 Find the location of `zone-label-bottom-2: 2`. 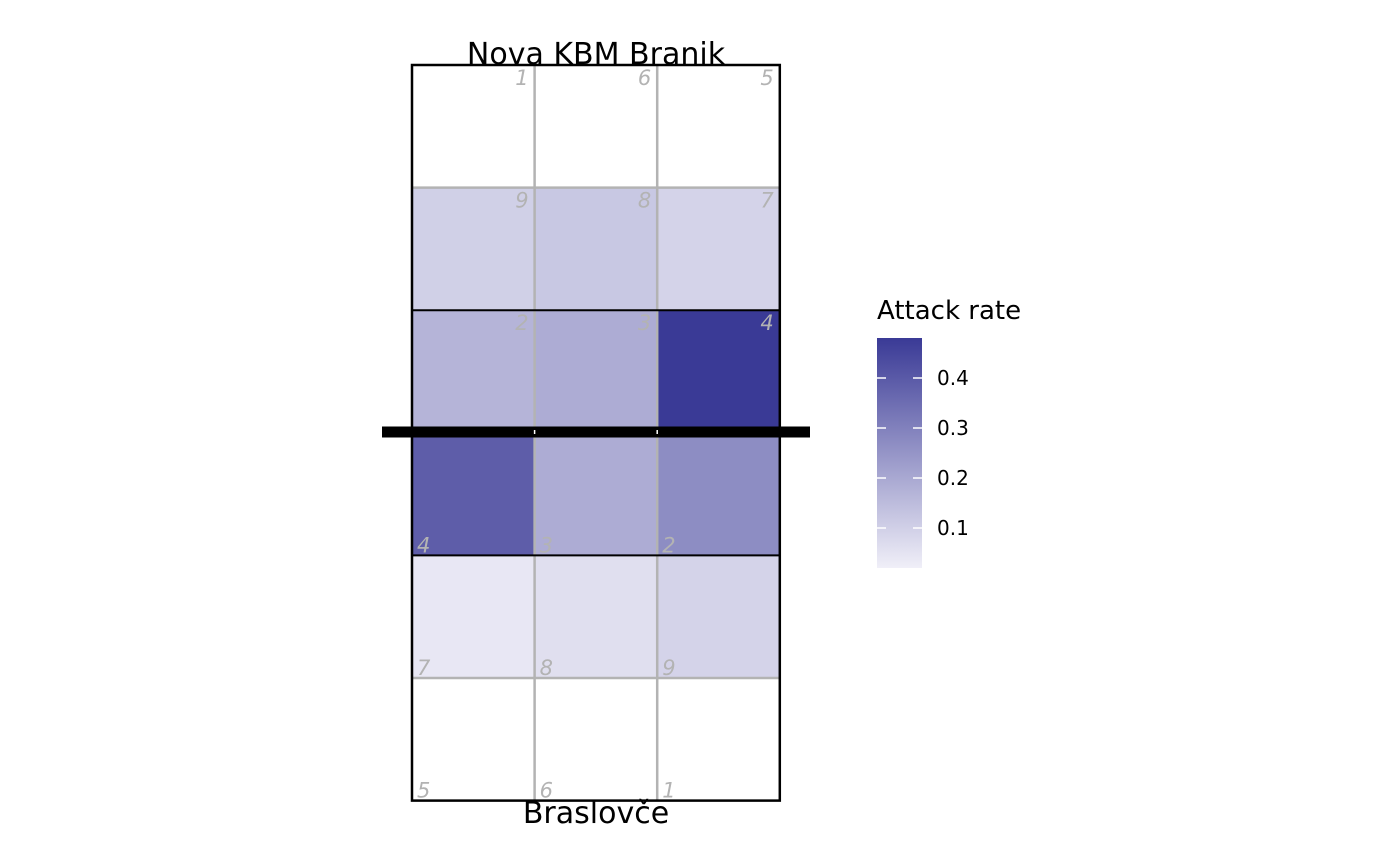

zone-label-bottom-2: 2 is located at coordinates (668, 545).